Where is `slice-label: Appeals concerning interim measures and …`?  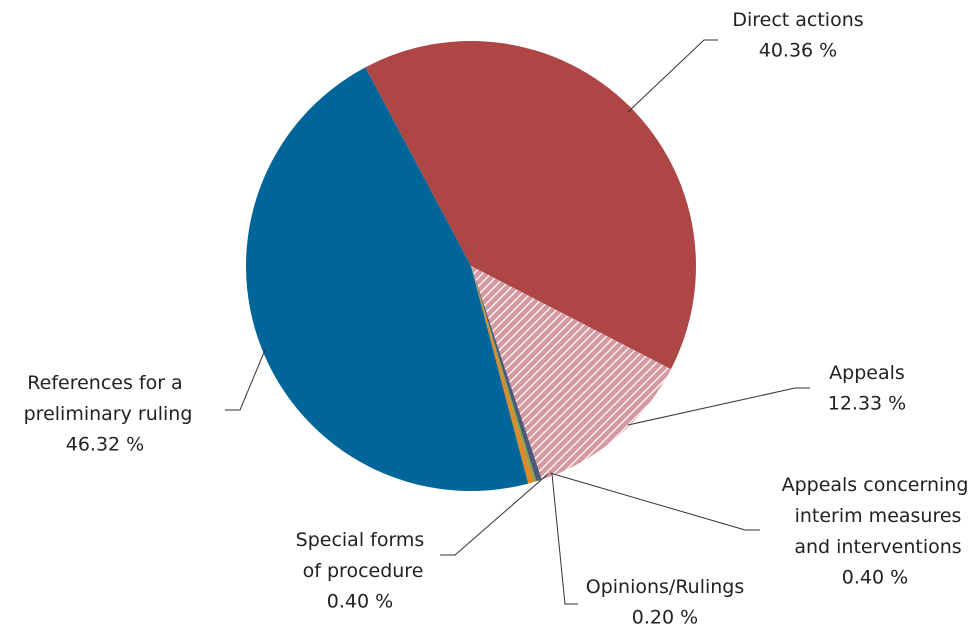 slice-label: Appeals concerning interim measures and … is located at coordinates (875, 516).